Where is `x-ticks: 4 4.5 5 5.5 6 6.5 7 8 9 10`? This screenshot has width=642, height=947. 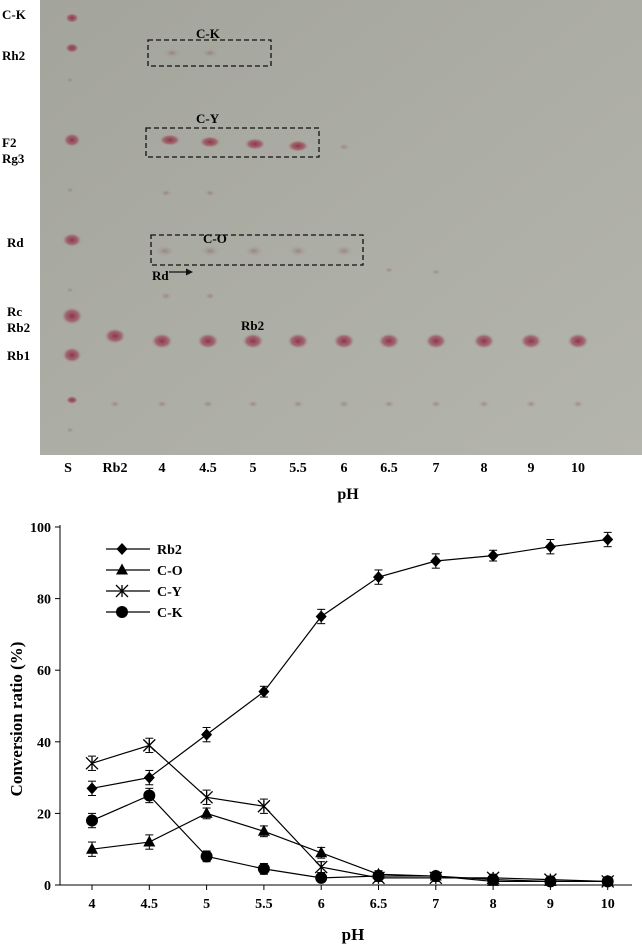
x-ticks: 4 4.5 5 5.5 6 6.5 7 8 9 10 is located at coordinates (352, 898).